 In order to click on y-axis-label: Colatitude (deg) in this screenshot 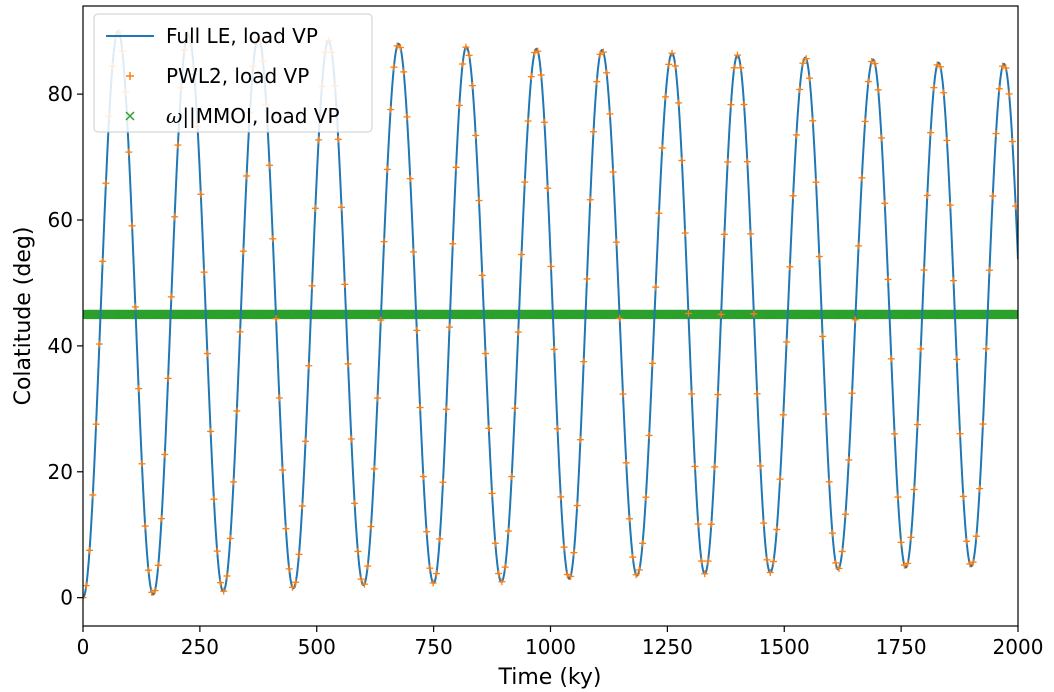, I will do `click(23, 316)`.